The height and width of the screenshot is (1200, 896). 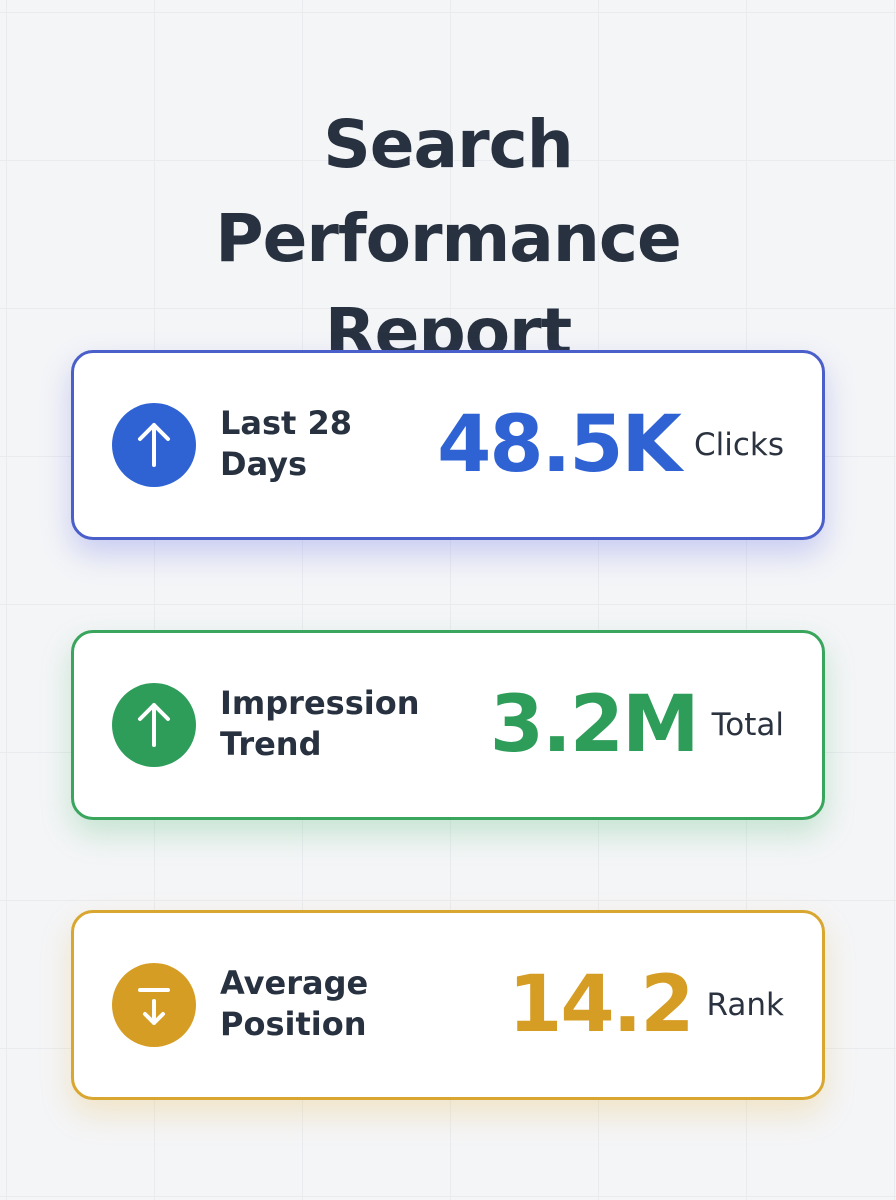 I want to click on metric-card: Average Position 14.2 Rank, so click(x=448, y=1005).